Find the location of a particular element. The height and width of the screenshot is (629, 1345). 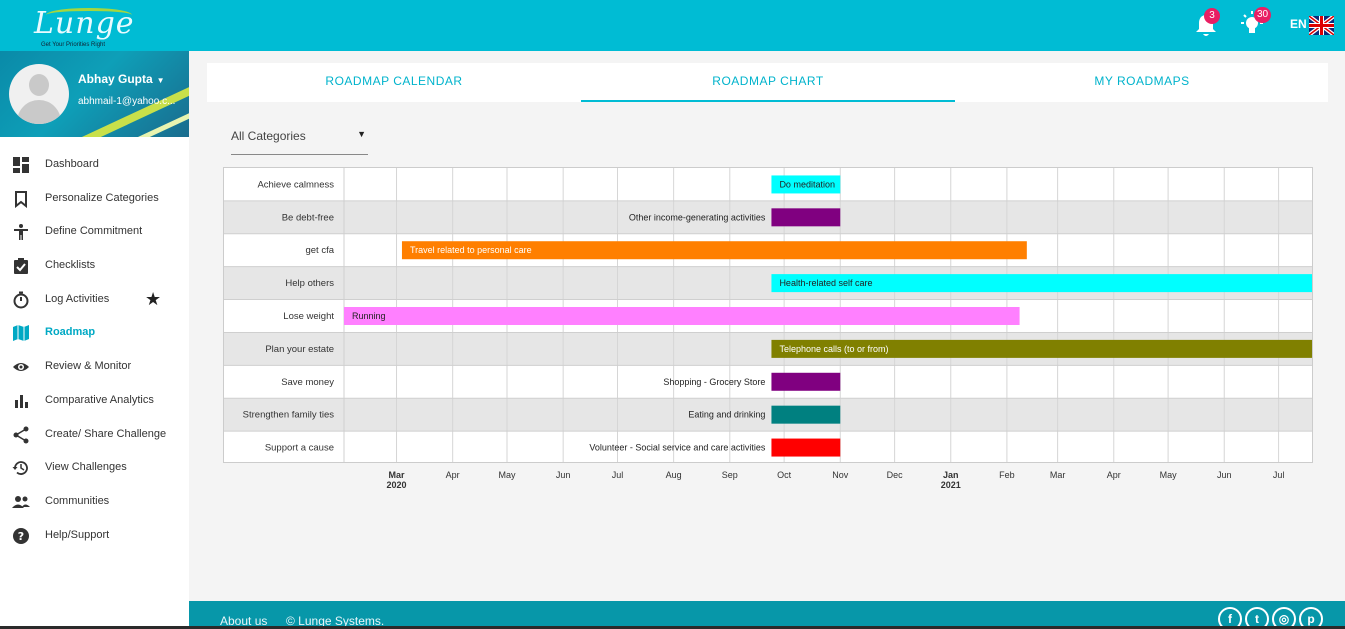

gantt-x-tick-label: Sep is located at coordinates (730, 475).